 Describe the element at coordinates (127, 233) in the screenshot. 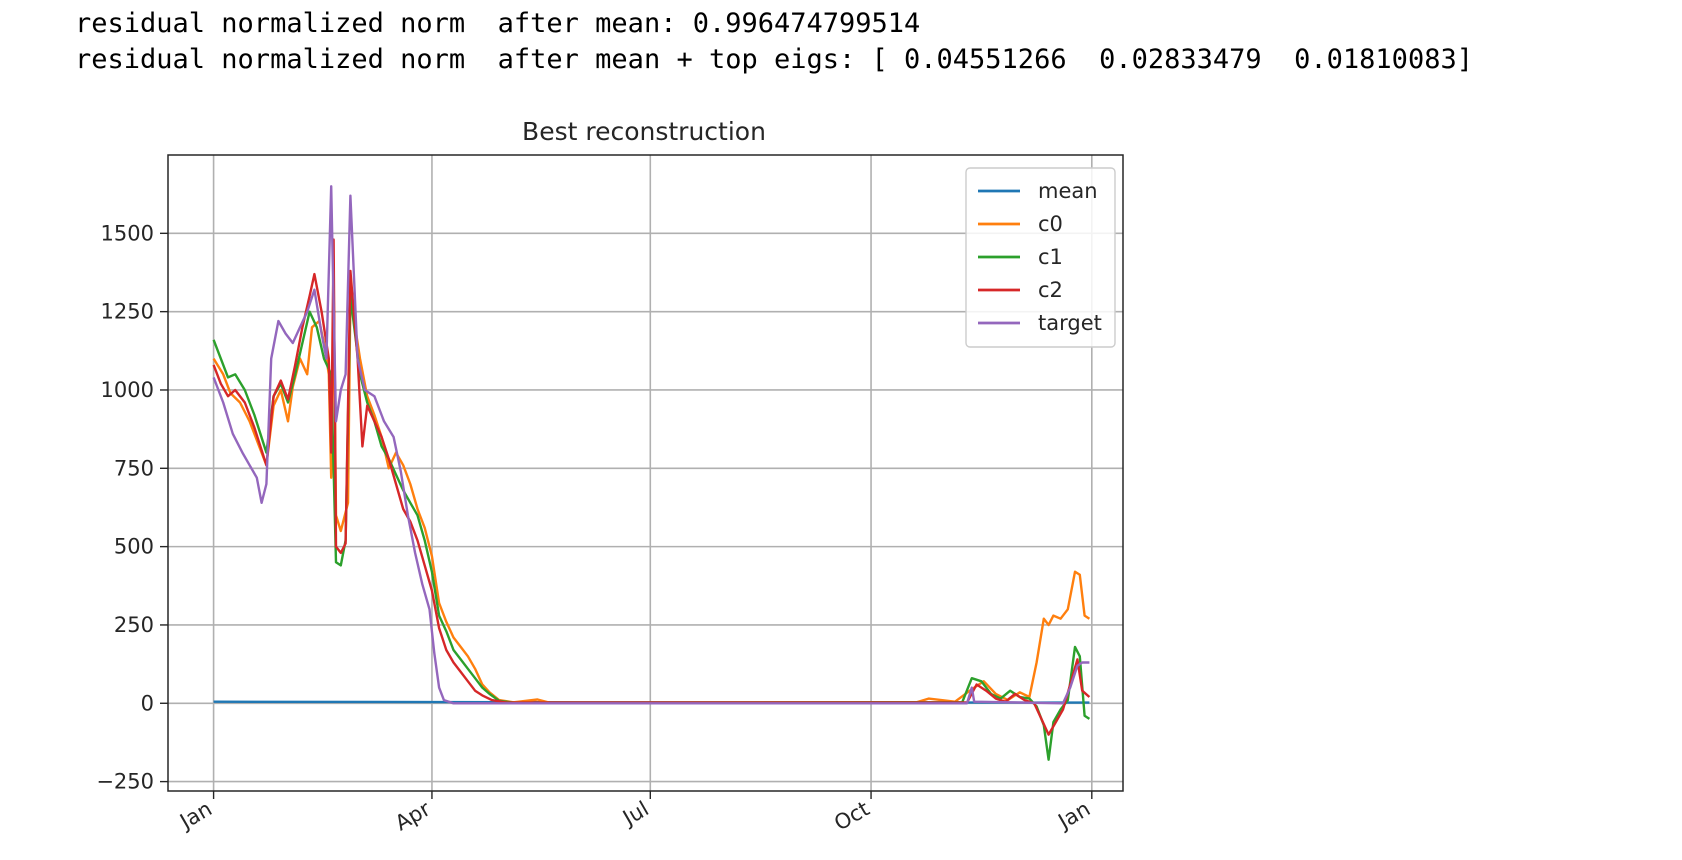

I see `y-tick-label: 1500` at that location.